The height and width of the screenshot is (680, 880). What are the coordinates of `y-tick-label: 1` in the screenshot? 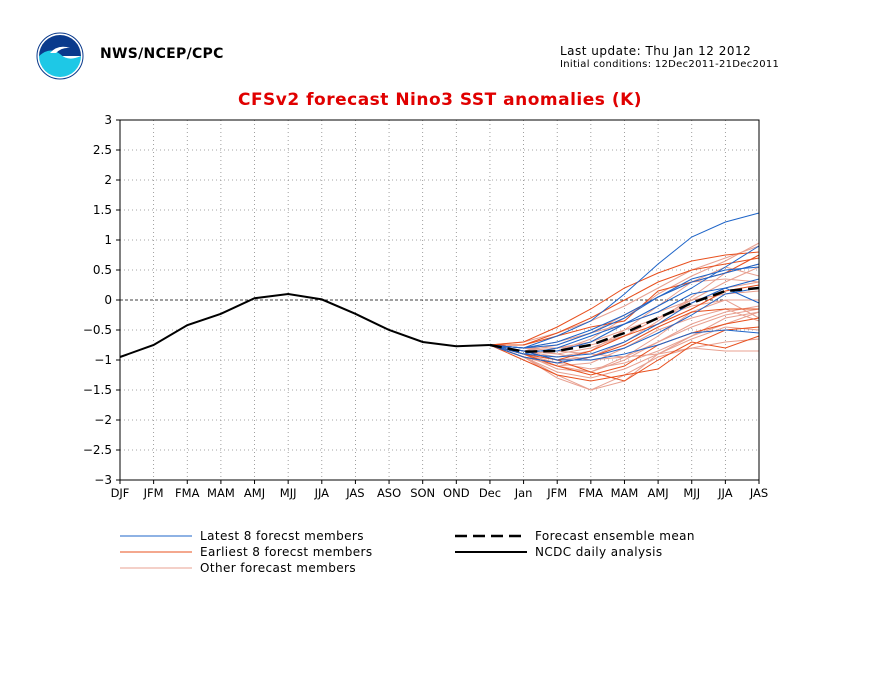 It's located at (108, 240).